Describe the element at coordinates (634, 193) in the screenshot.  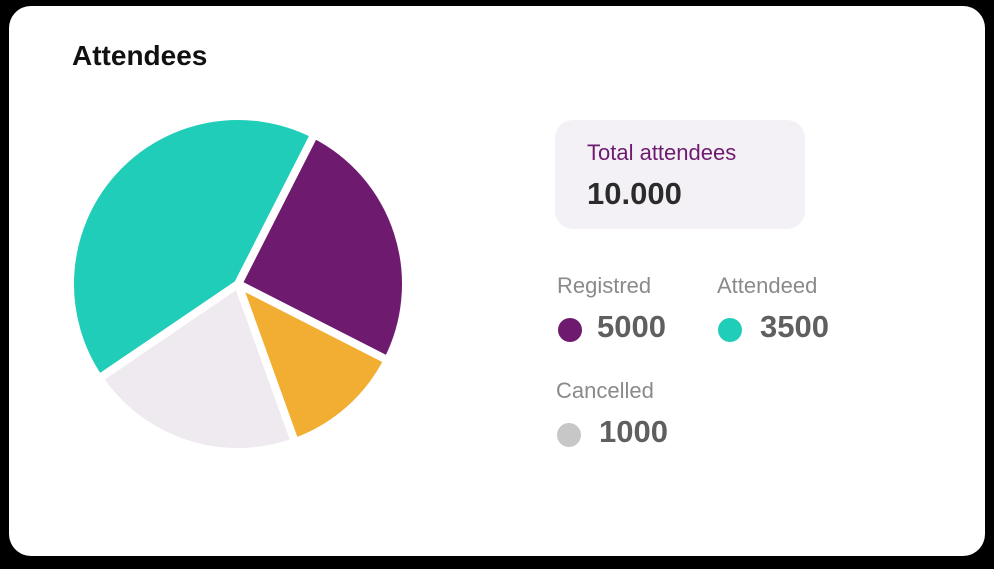
I see `total-attendees-value: 10.000` at that location.